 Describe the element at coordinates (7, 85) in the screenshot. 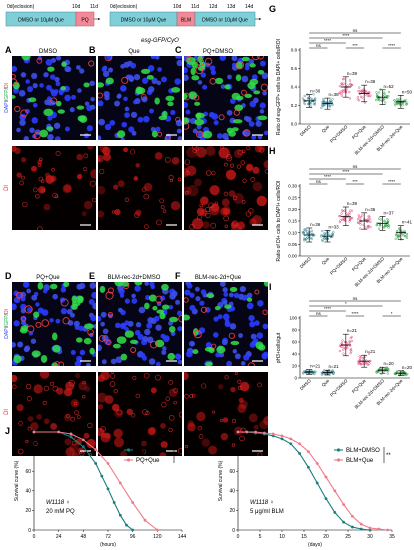

I see `channel-label-dl: Dl` at that location.